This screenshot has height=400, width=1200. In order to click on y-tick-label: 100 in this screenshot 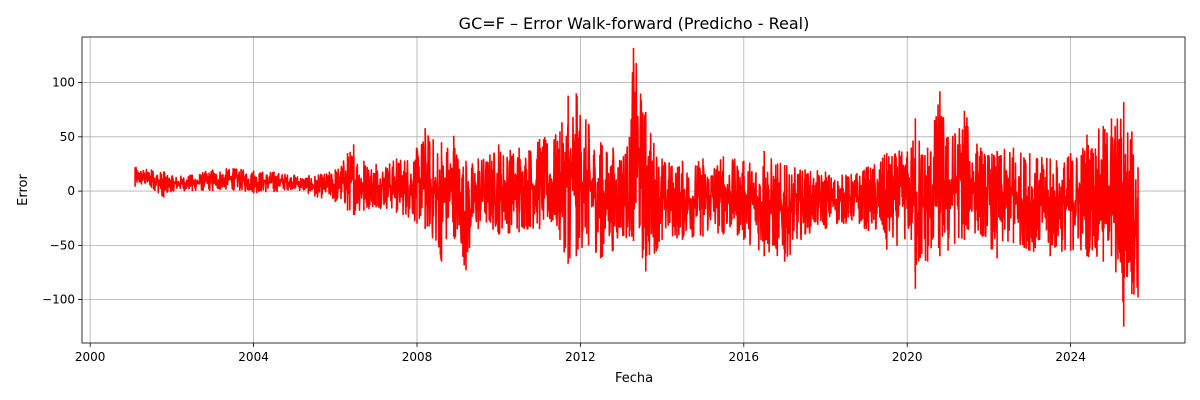, I will do `click(63, 83)`.